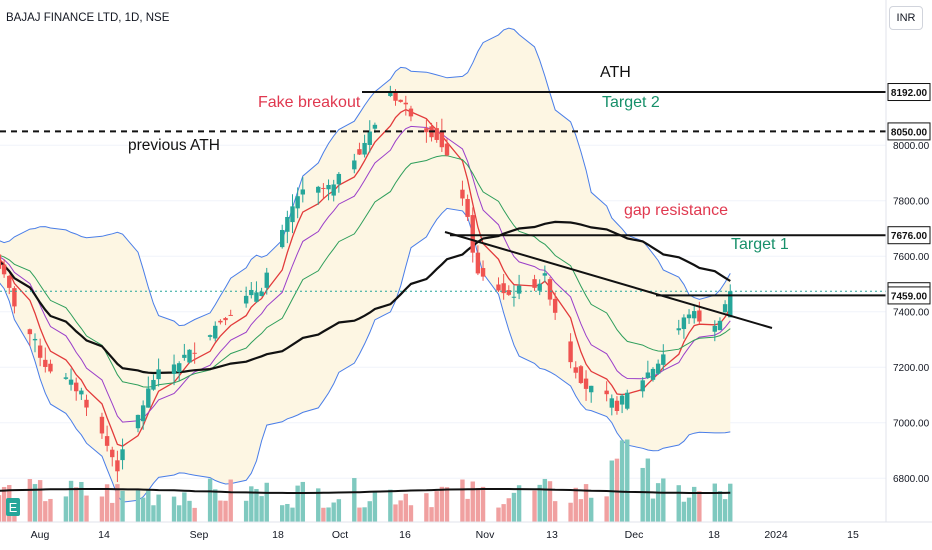  Describe the element at coordinates (909, 296) in the screenshot. I see `price-label-text: 7459.00` at that location.